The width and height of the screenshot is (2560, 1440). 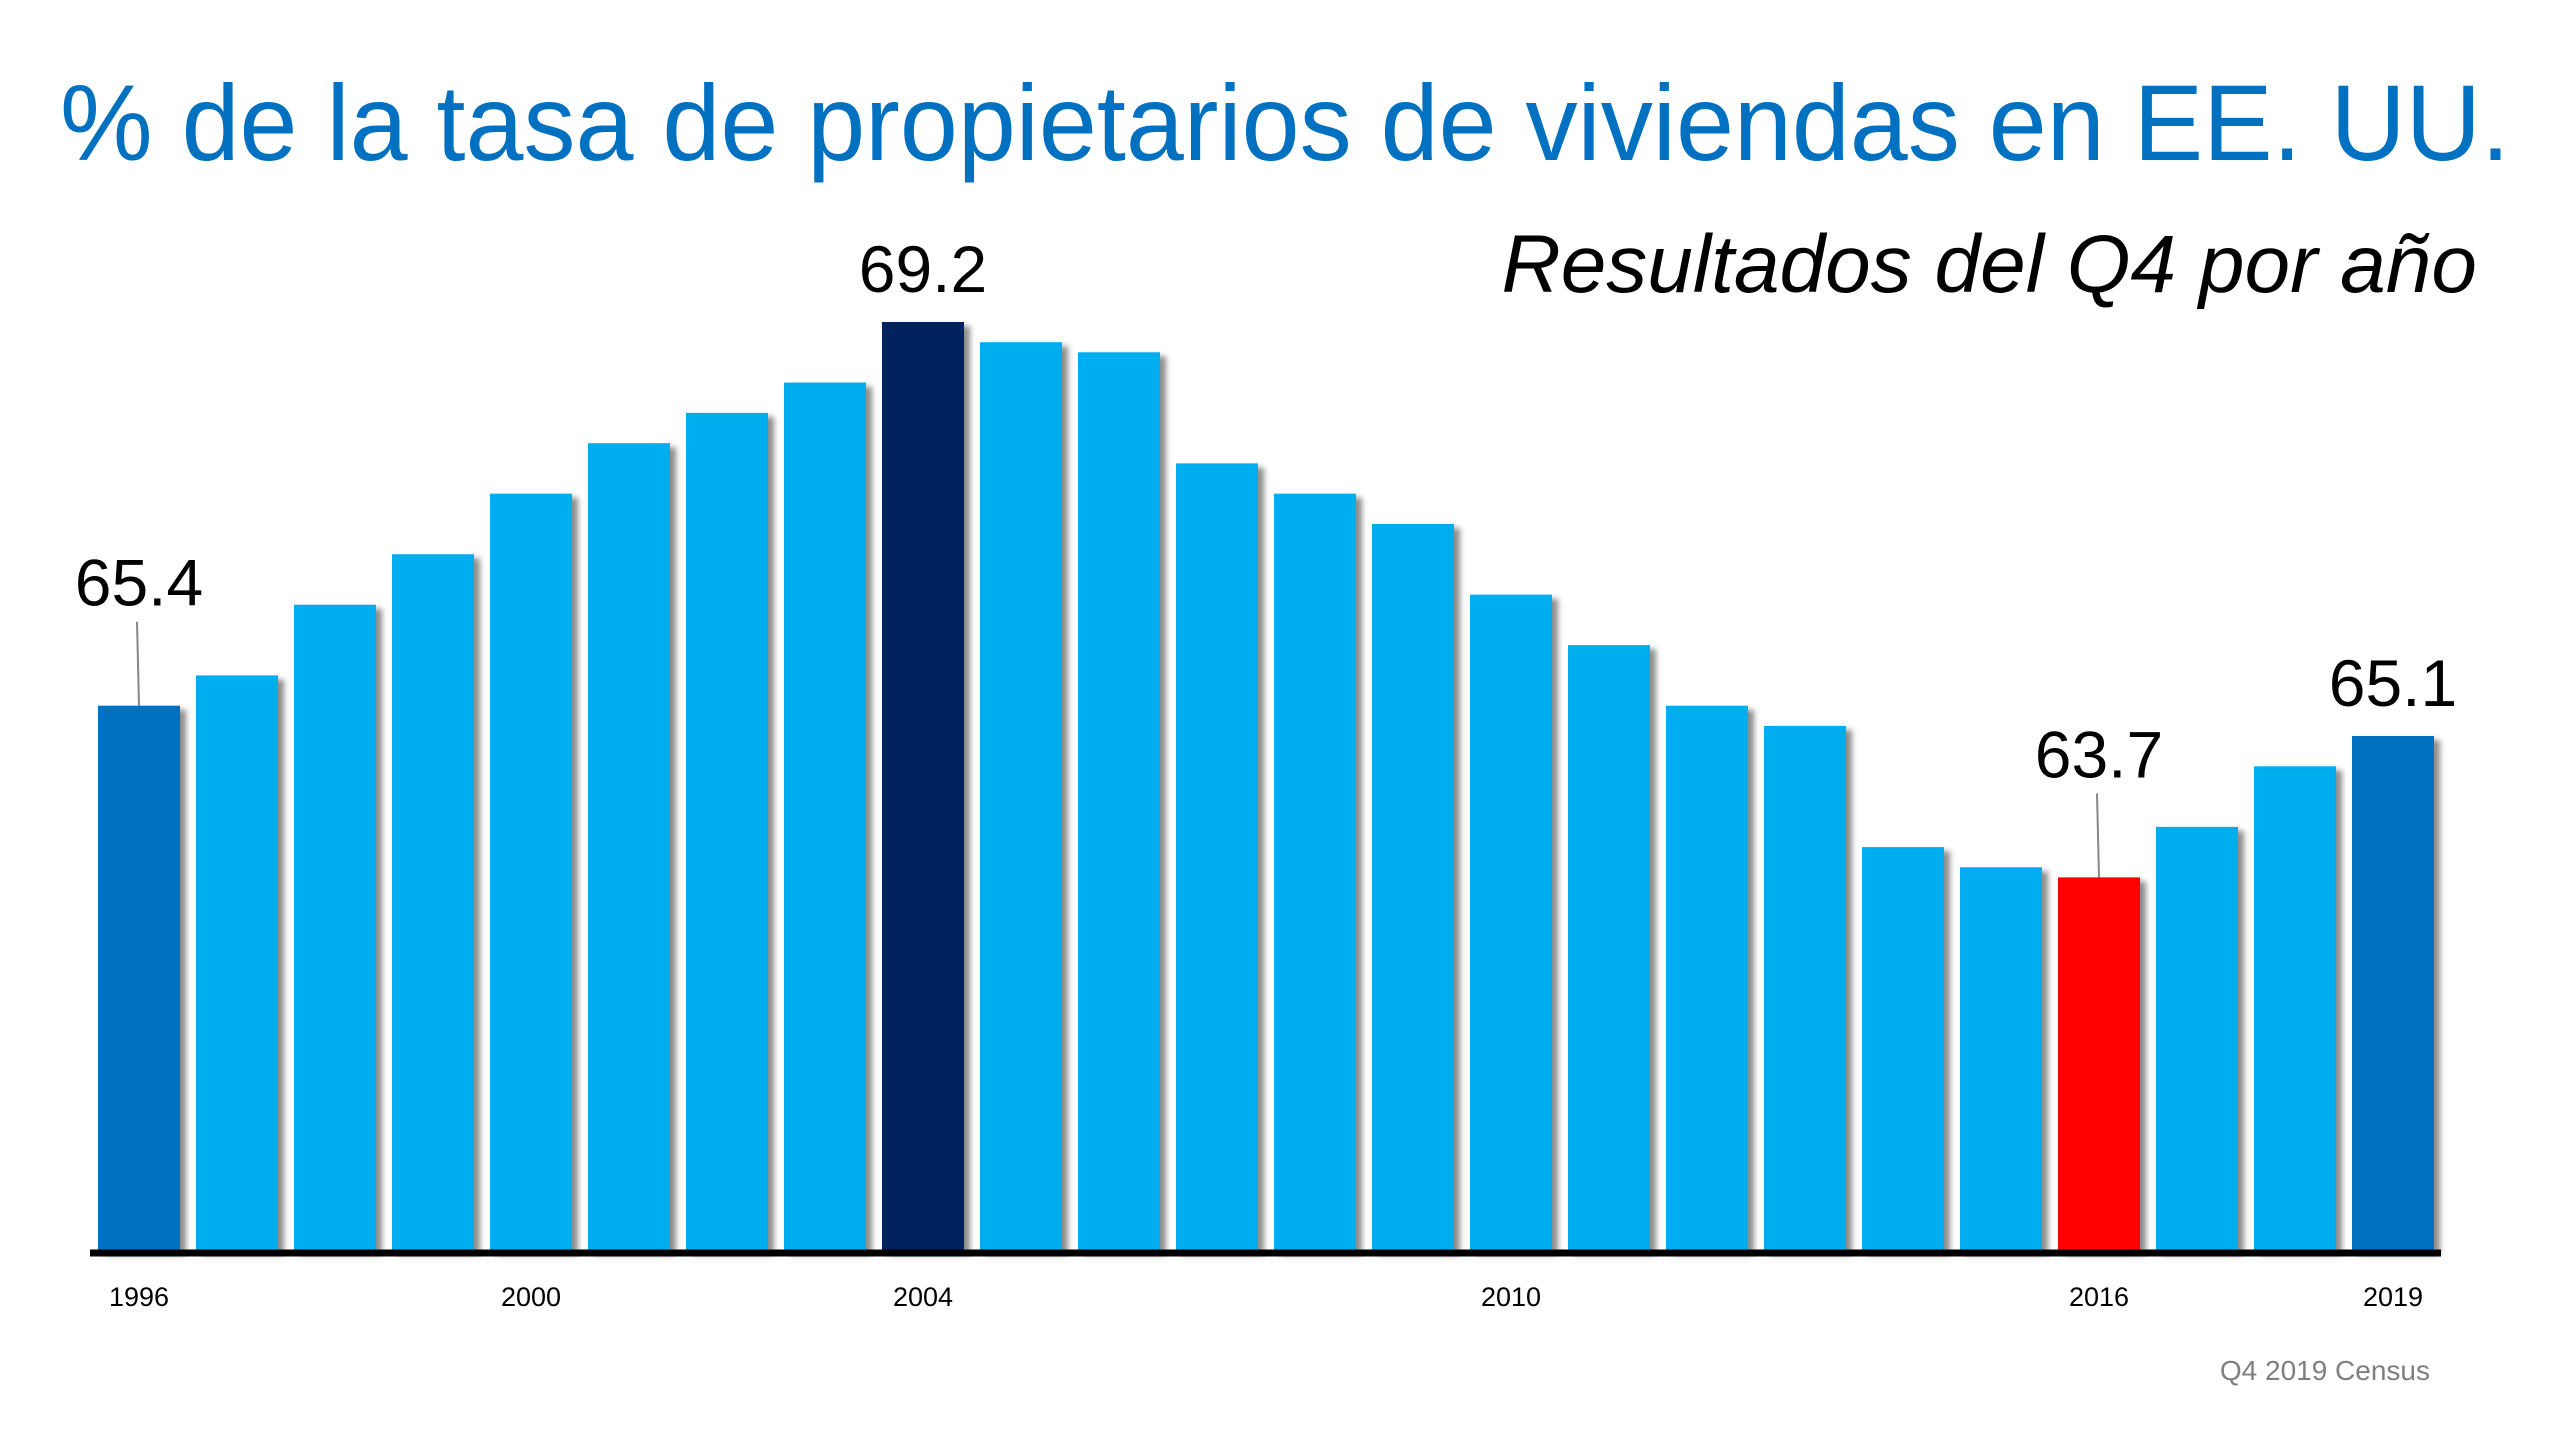 What do you see at coordinates (1805, 988) in the screenshot?
I see `bar-2013` at bounding box center [1805, 988].